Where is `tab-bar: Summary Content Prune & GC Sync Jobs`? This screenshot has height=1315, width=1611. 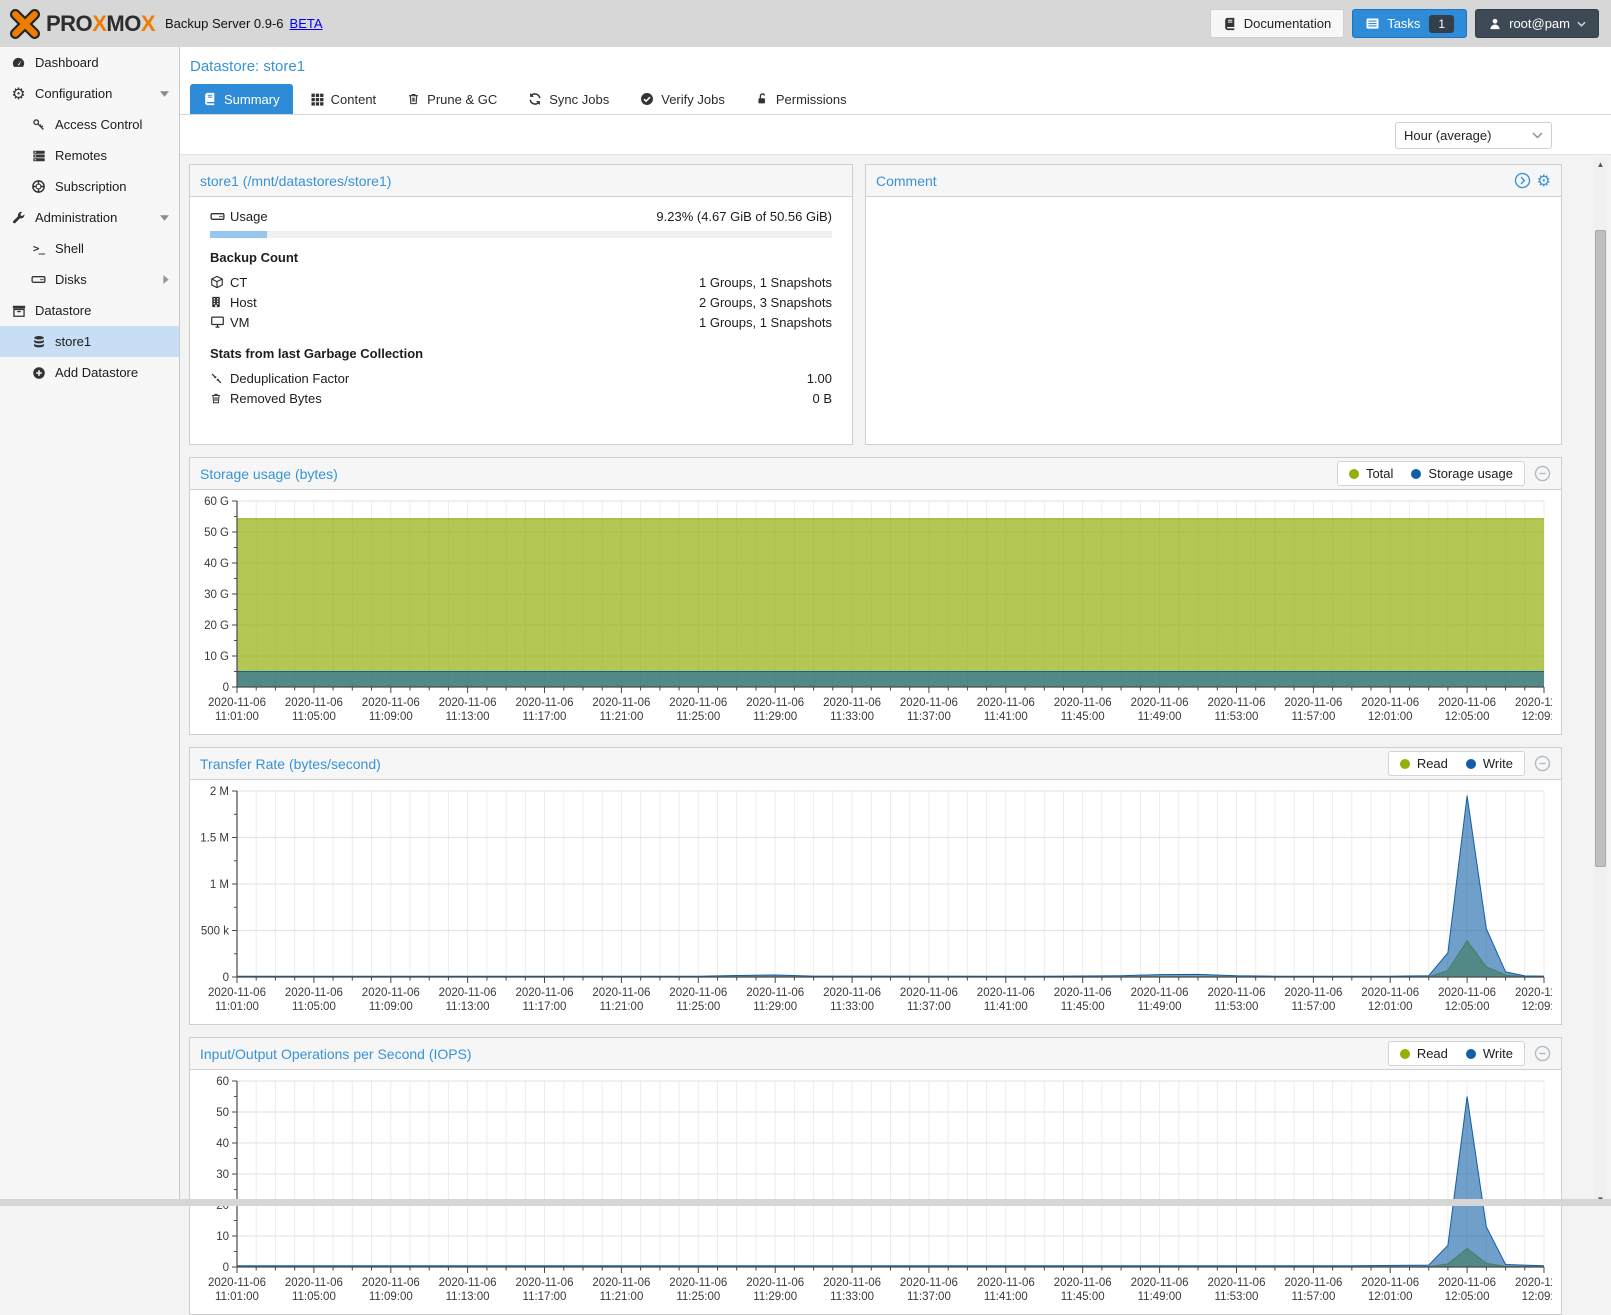 tab-bar: Summary Content Prune & GC Sync Jobs is located at coordinates (895, 95).